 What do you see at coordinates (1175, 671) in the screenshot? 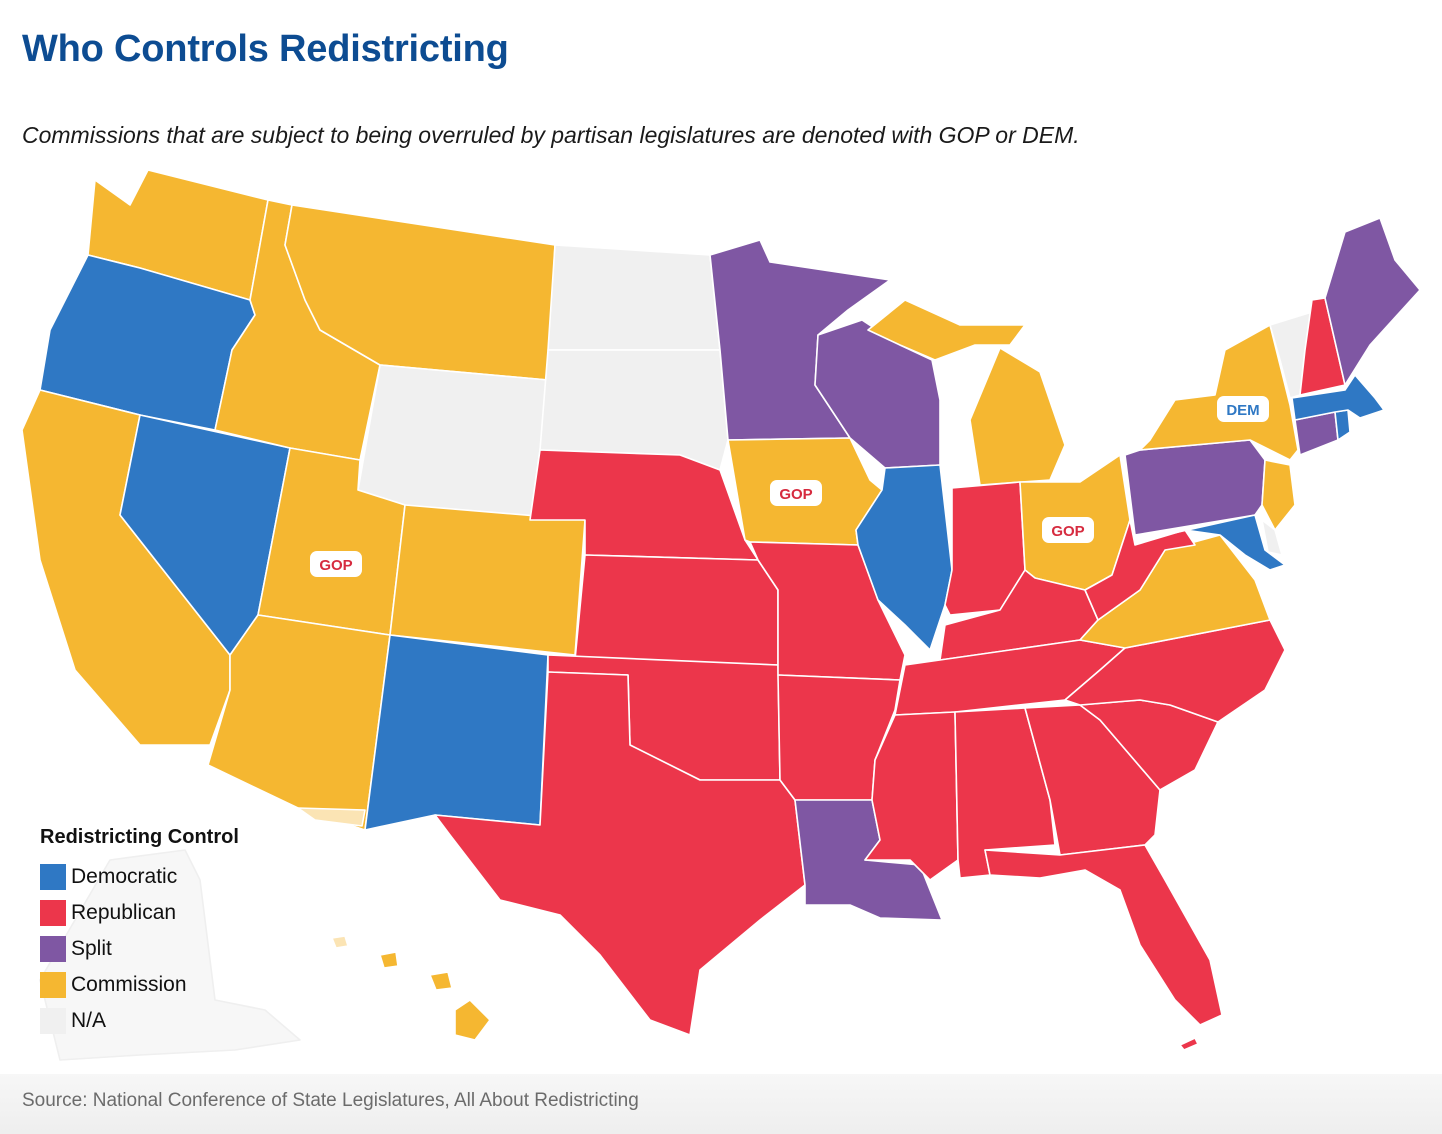
I see `state-nc` at bounding box center [1175, 671].